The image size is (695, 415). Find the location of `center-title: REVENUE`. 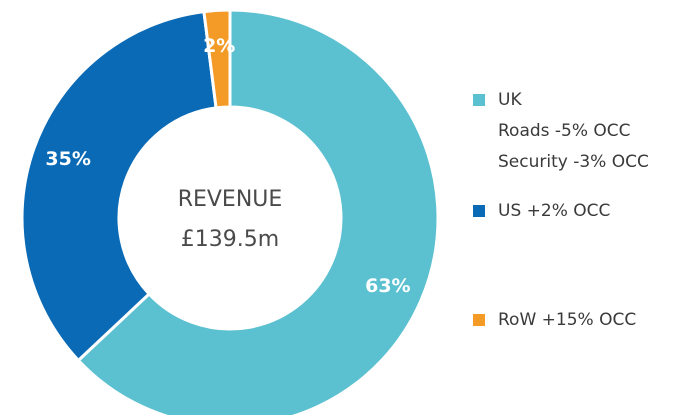

center-title: REVENUE is located at coordinates (230, 199).